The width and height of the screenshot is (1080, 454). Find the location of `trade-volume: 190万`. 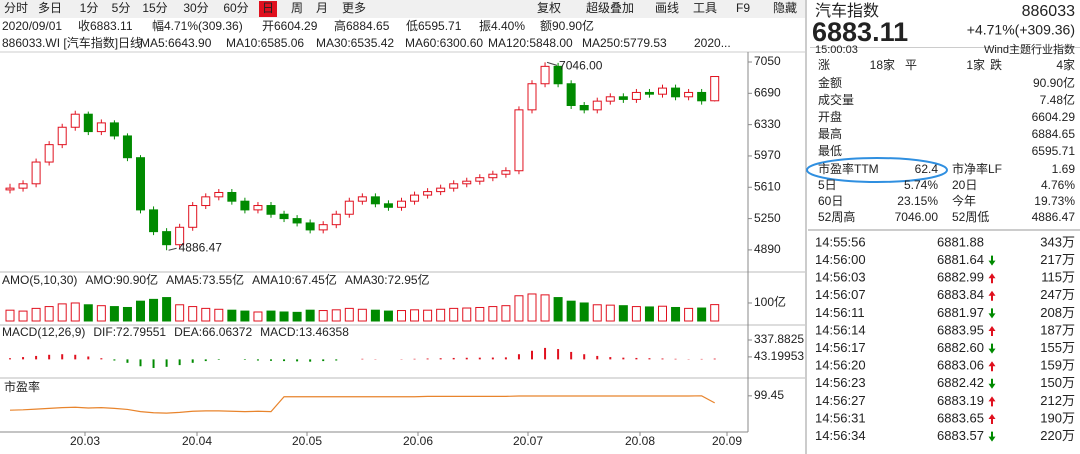

trade-volume: 190万 is located at coordinates (1057, 417).